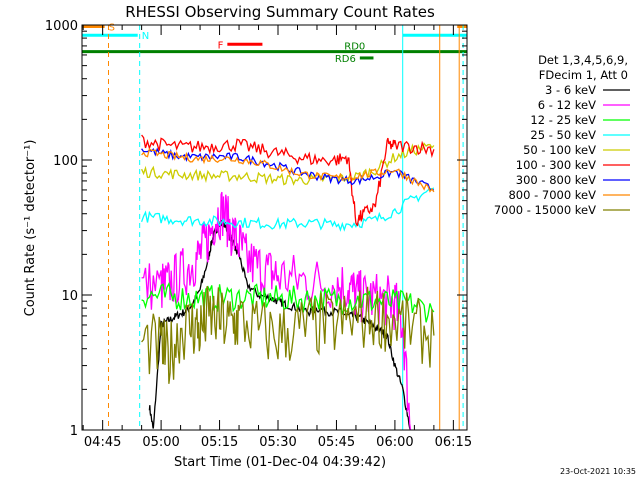 The width and height of the screenshot is (640, 480). Describe the element at coordinates (567, 105) in the screenshot. I see `legend-entry: 6 - 12 keV` at that location.